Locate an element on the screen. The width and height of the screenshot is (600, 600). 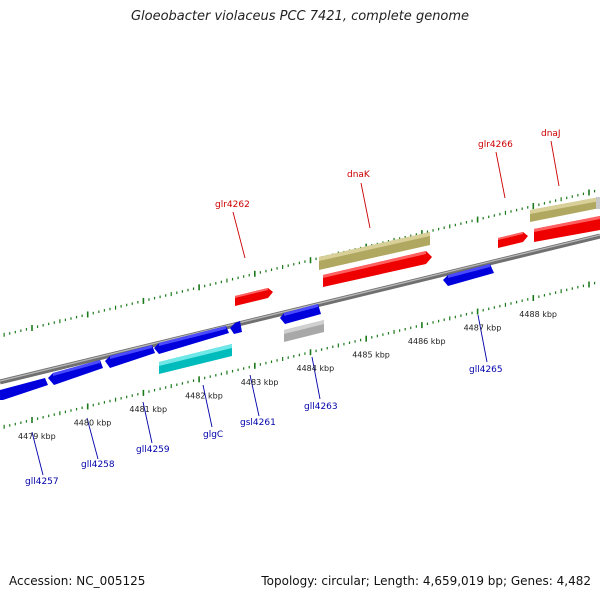
rna-feature-dnaJ-region is located at coordinates (565, 209).